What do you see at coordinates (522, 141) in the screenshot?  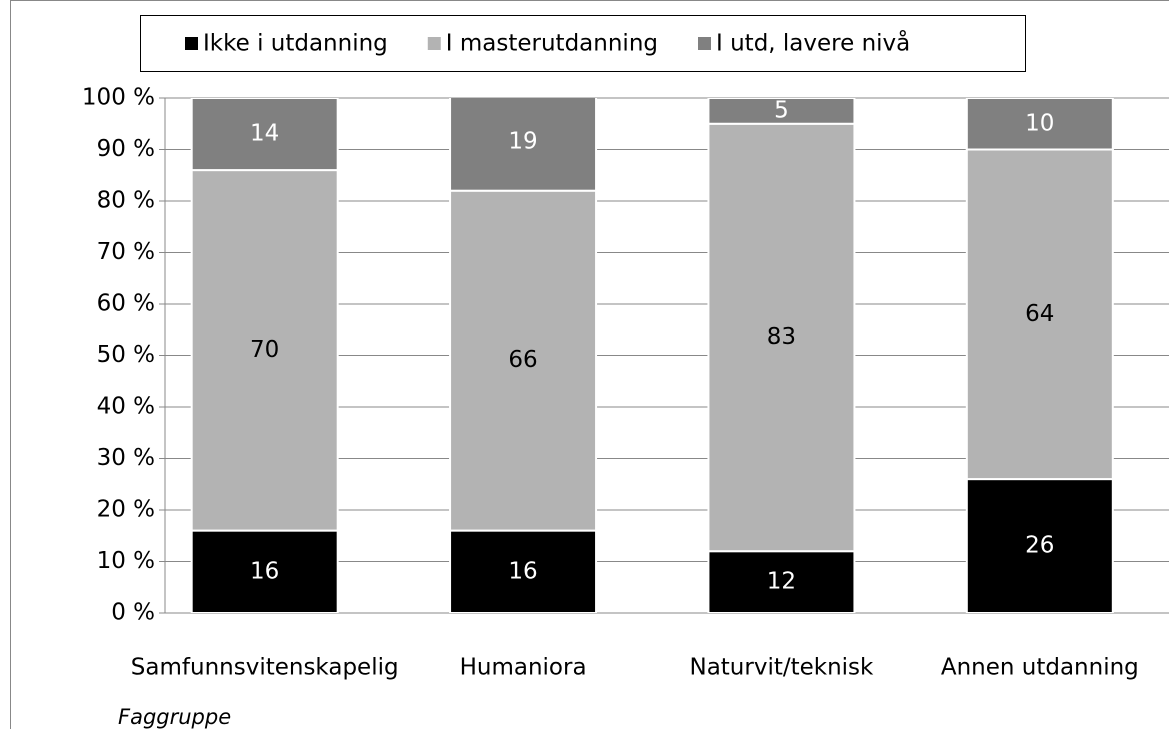 I see `value-label: 19` at bounding box center [522, 141].